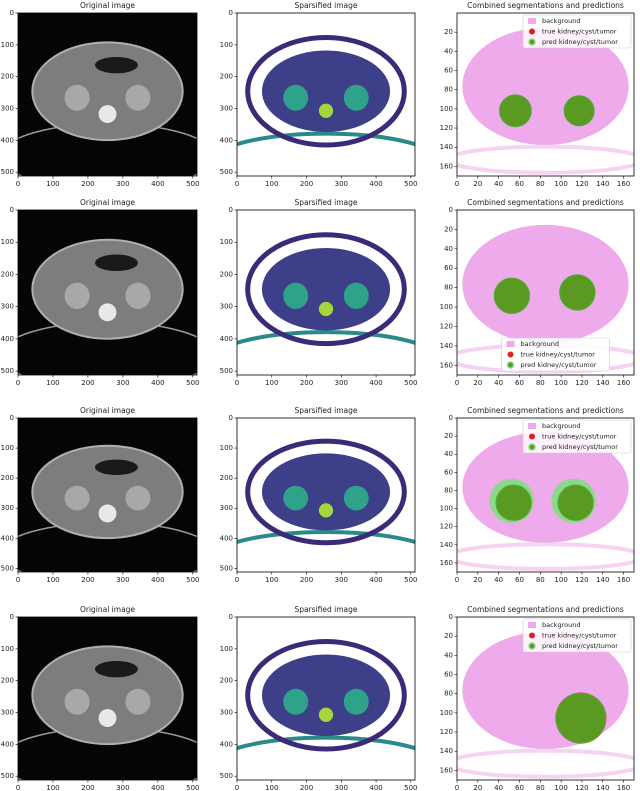 The height and width of the screenshot is (791, 640). What do you see at coordinates (116, 263) in the screenshot?
I see `ct-bowel` at bounding box center [116, 263].